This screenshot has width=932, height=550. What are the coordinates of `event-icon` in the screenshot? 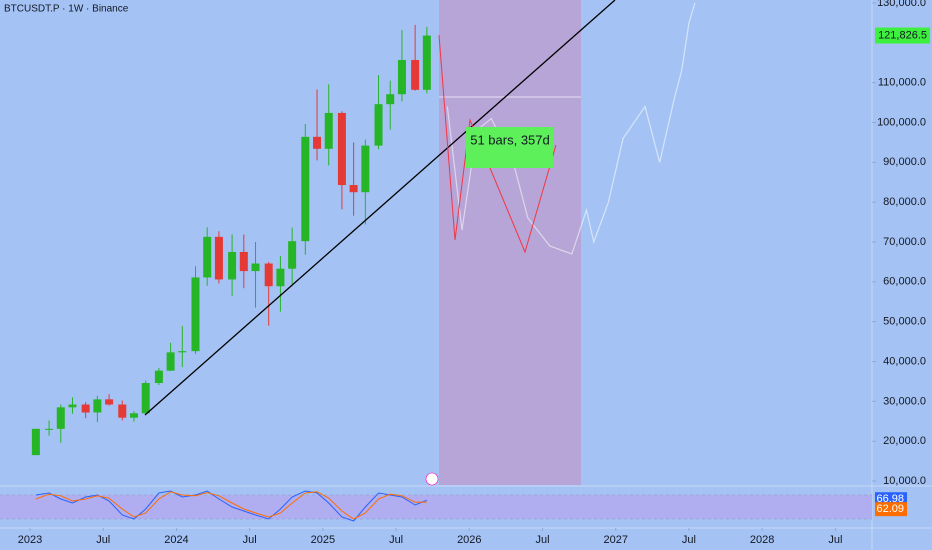 It's located at (432, 479).